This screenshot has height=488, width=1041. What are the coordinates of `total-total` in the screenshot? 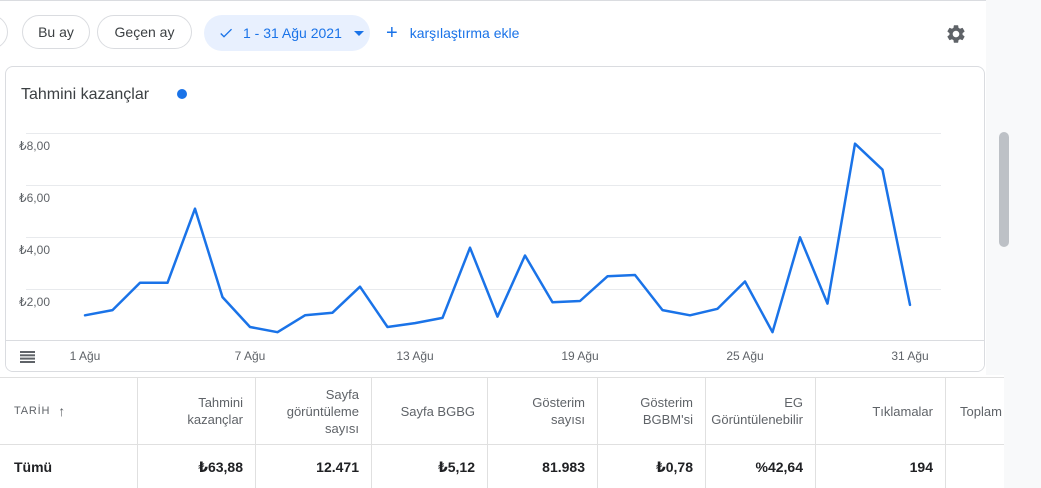 It's located at (975, 466).